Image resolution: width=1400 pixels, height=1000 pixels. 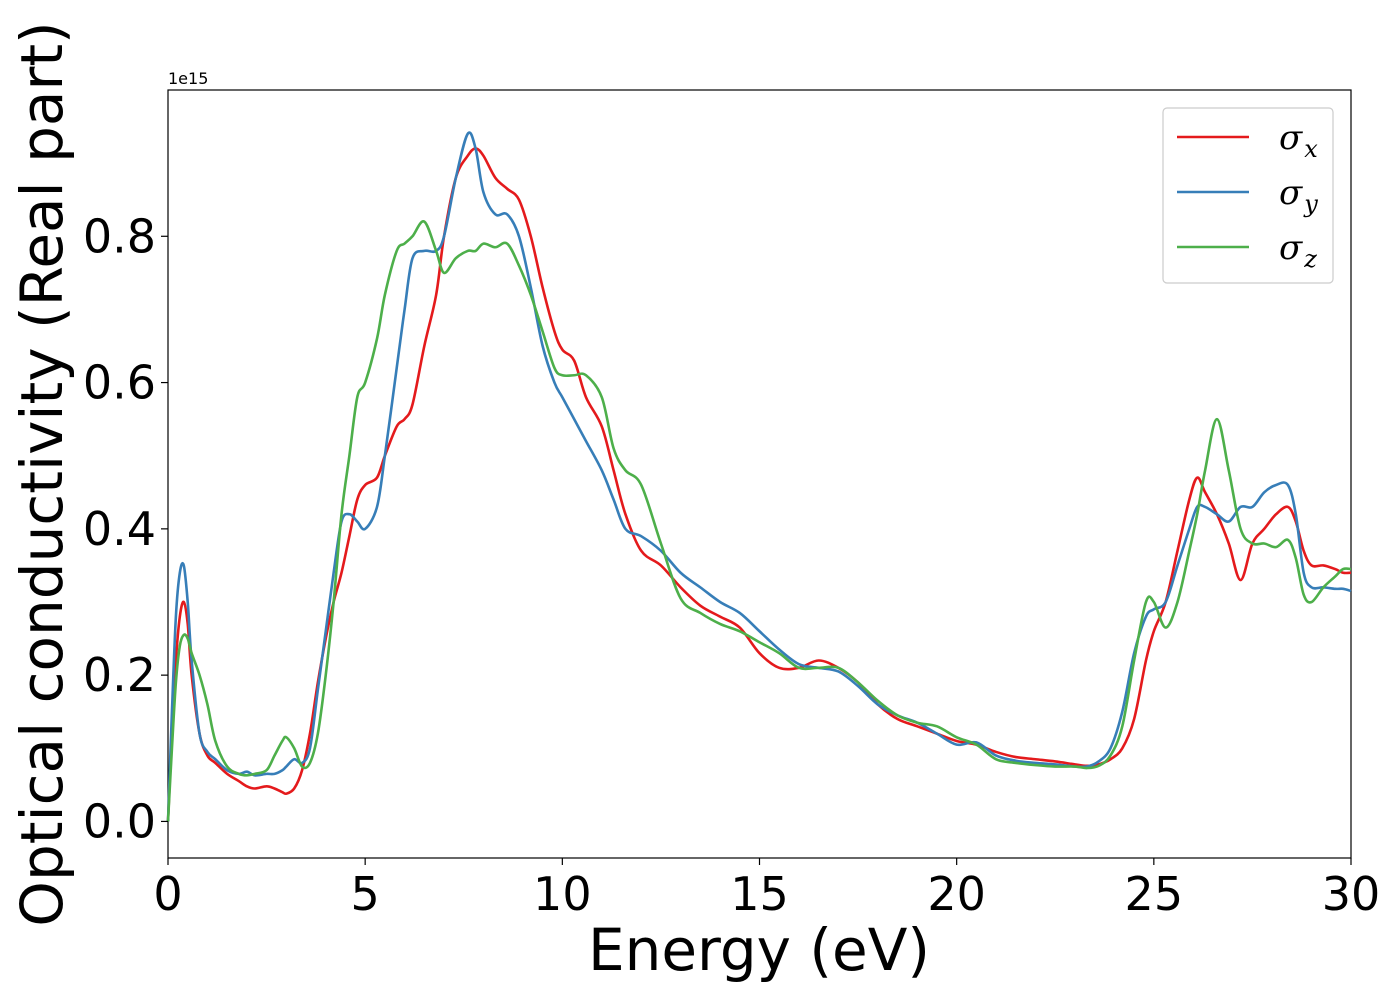 What do you see at coordinates (1248, 195) in the screenshot?
I see `legend-box` at bounding box center [1248, 195].